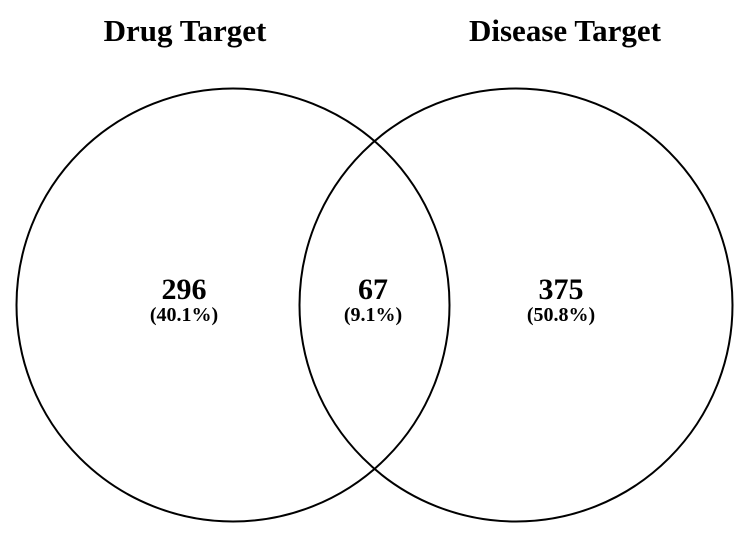 Image resolution: width=754 pixels, height=542 pixels. Describe the element at coordinates (565, 30) in the screenshot. I see `right-set-title: Disease Target` at that location.